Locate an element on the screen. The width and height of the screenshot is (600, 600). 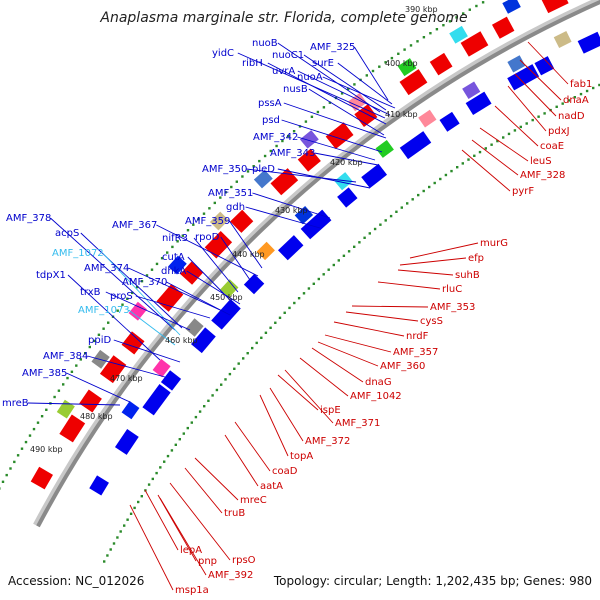
forward-gene-label: nuoC1 is located at coordinates (288, 55).